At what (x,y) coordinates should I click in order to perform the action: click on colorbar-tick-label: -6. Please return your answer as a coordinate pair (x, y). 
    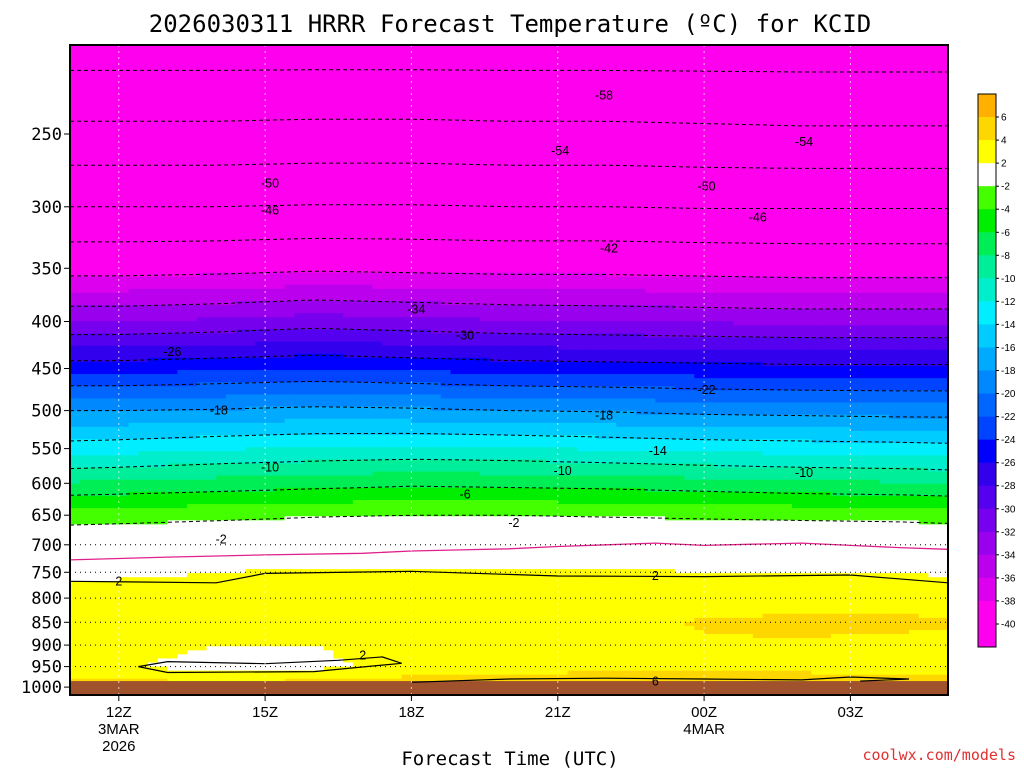
    Looking at the image, I should click on (1005, 233).